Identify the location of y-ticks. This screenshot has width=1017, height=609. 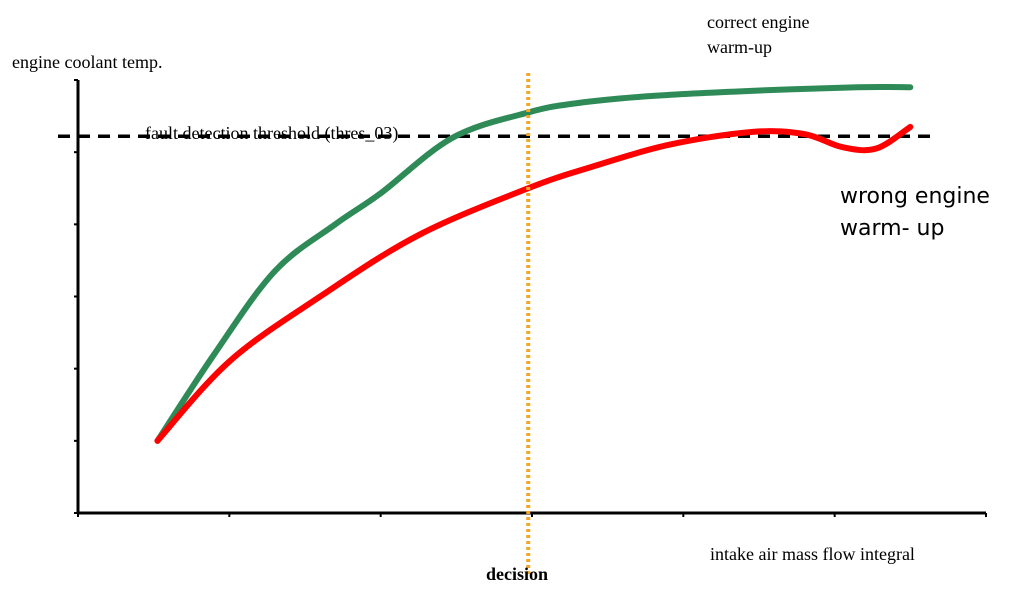
(76, 296).